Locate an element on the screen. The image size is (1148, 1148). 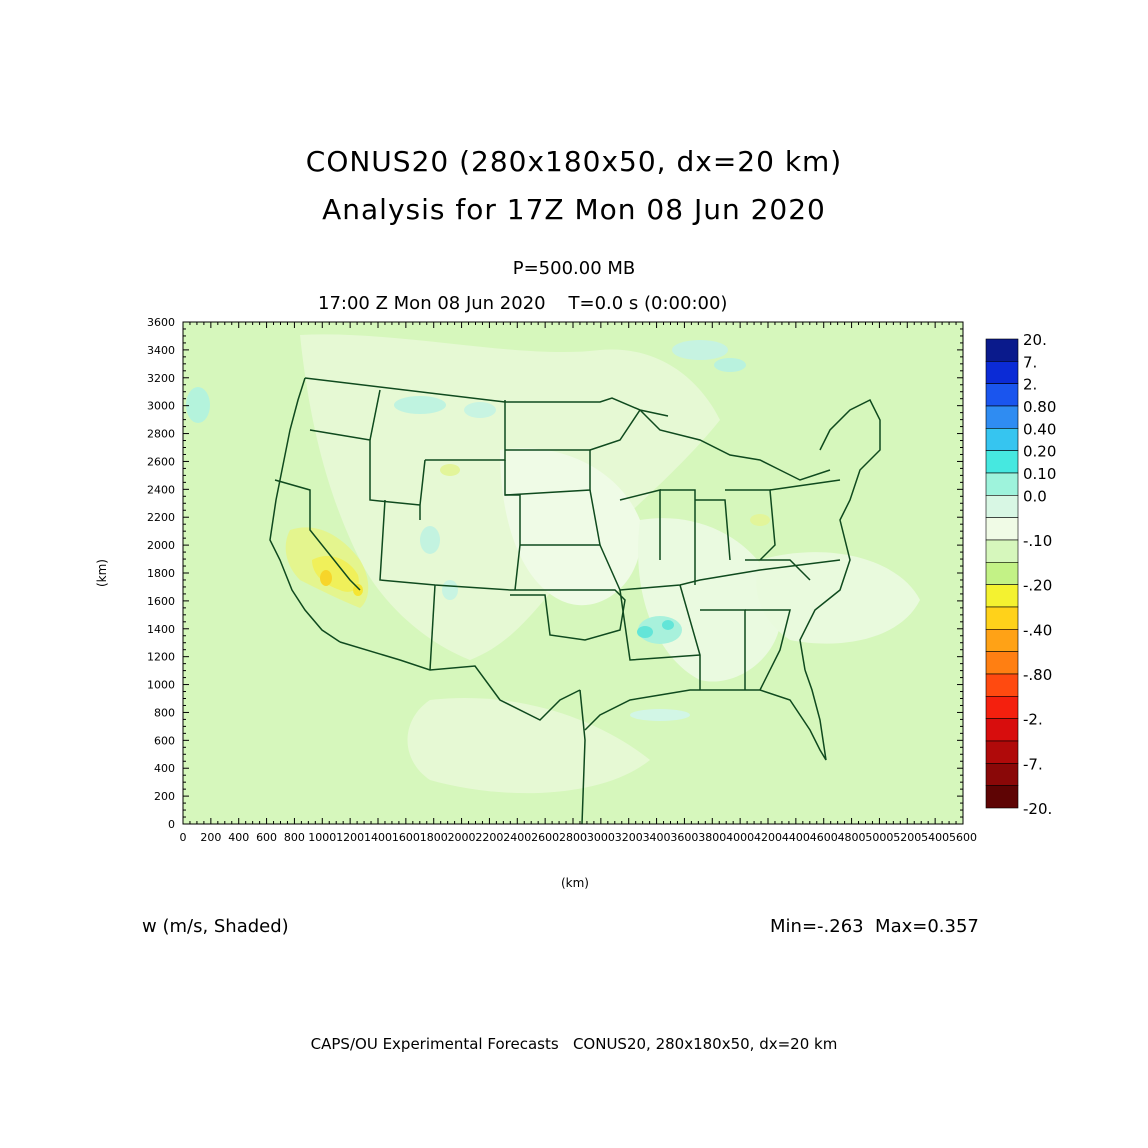
y-tick-label: 1000 is located at coordinates (161, 685).